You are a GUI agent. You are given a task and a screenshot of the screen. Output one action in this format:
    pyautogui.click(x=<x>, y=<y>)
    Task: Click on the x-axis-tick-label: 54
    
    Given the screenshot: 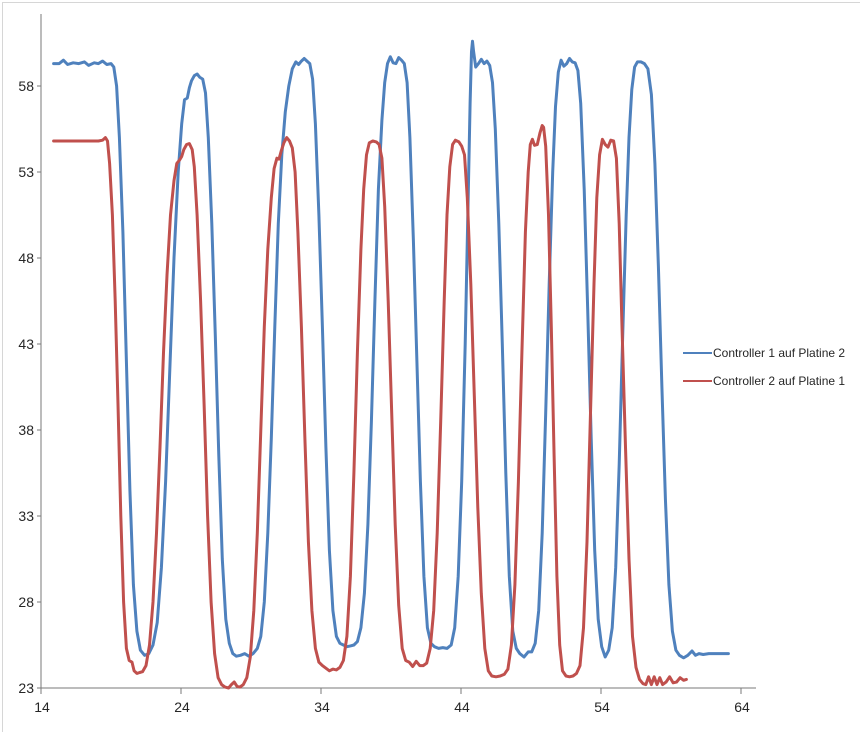 What is the action you would take?
    pyautogui.click(x=602, y=707)
    